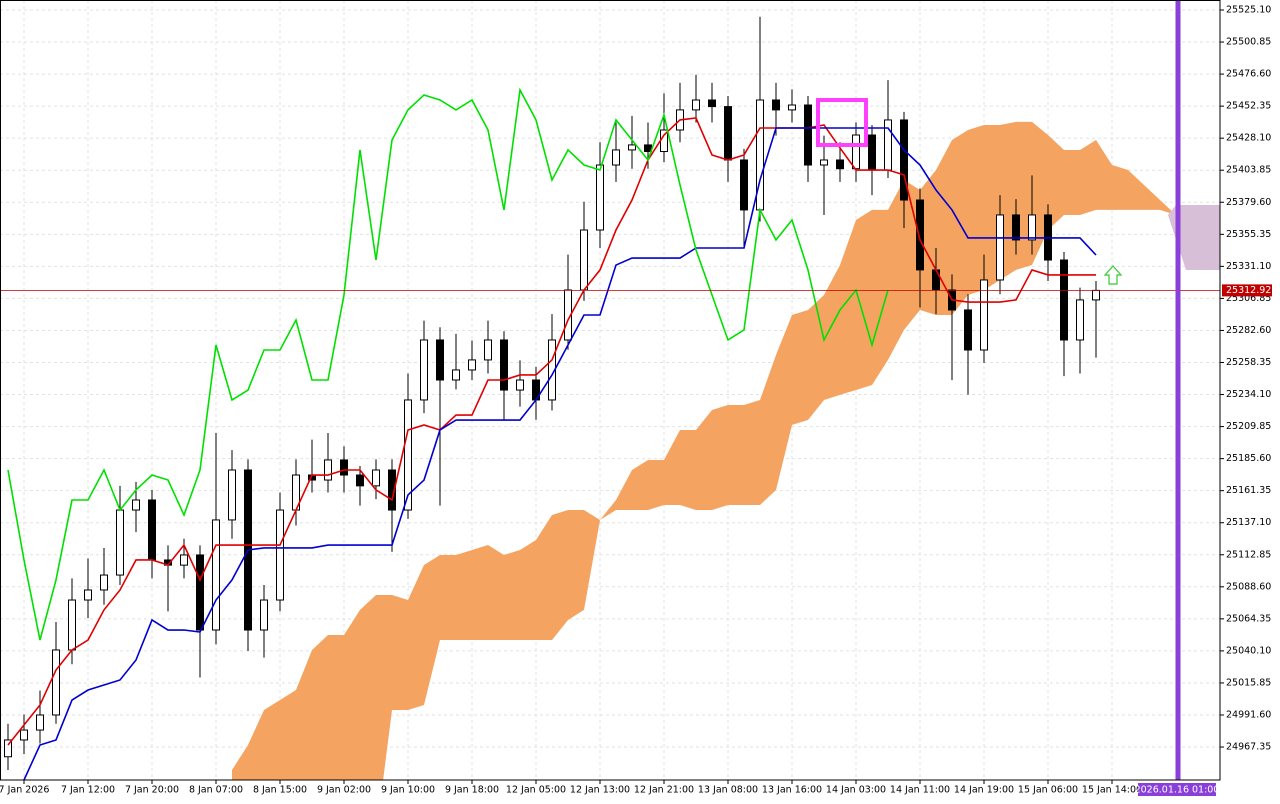 The width and height of the screenshot is (1280, 804). I want to click on y-tick-label: 24967.35, so click(1248, 747).